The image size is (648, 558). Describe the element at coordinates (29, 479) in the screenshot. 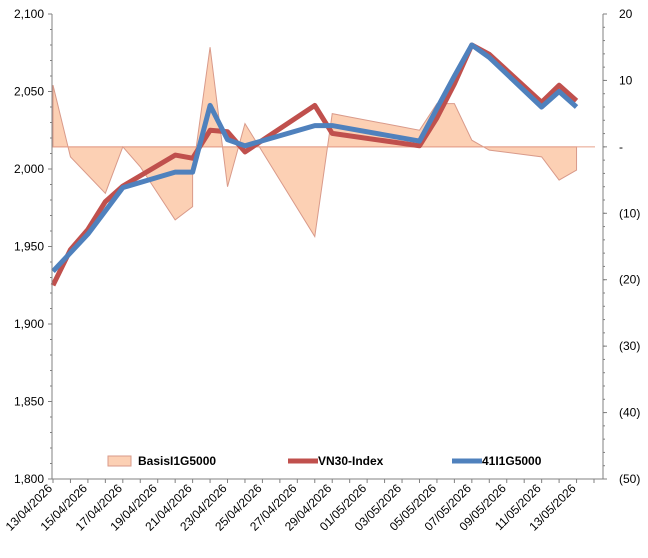

I see `left-tick-label: 1,800` at that location.